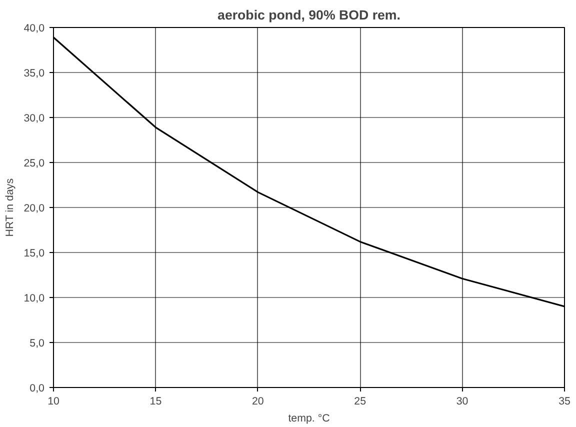 The width and height of the screenshot is (576, 427). Describe the element at coordinates (564, 402) in the screenshot. I see `x-tick-label: 35` at that location.